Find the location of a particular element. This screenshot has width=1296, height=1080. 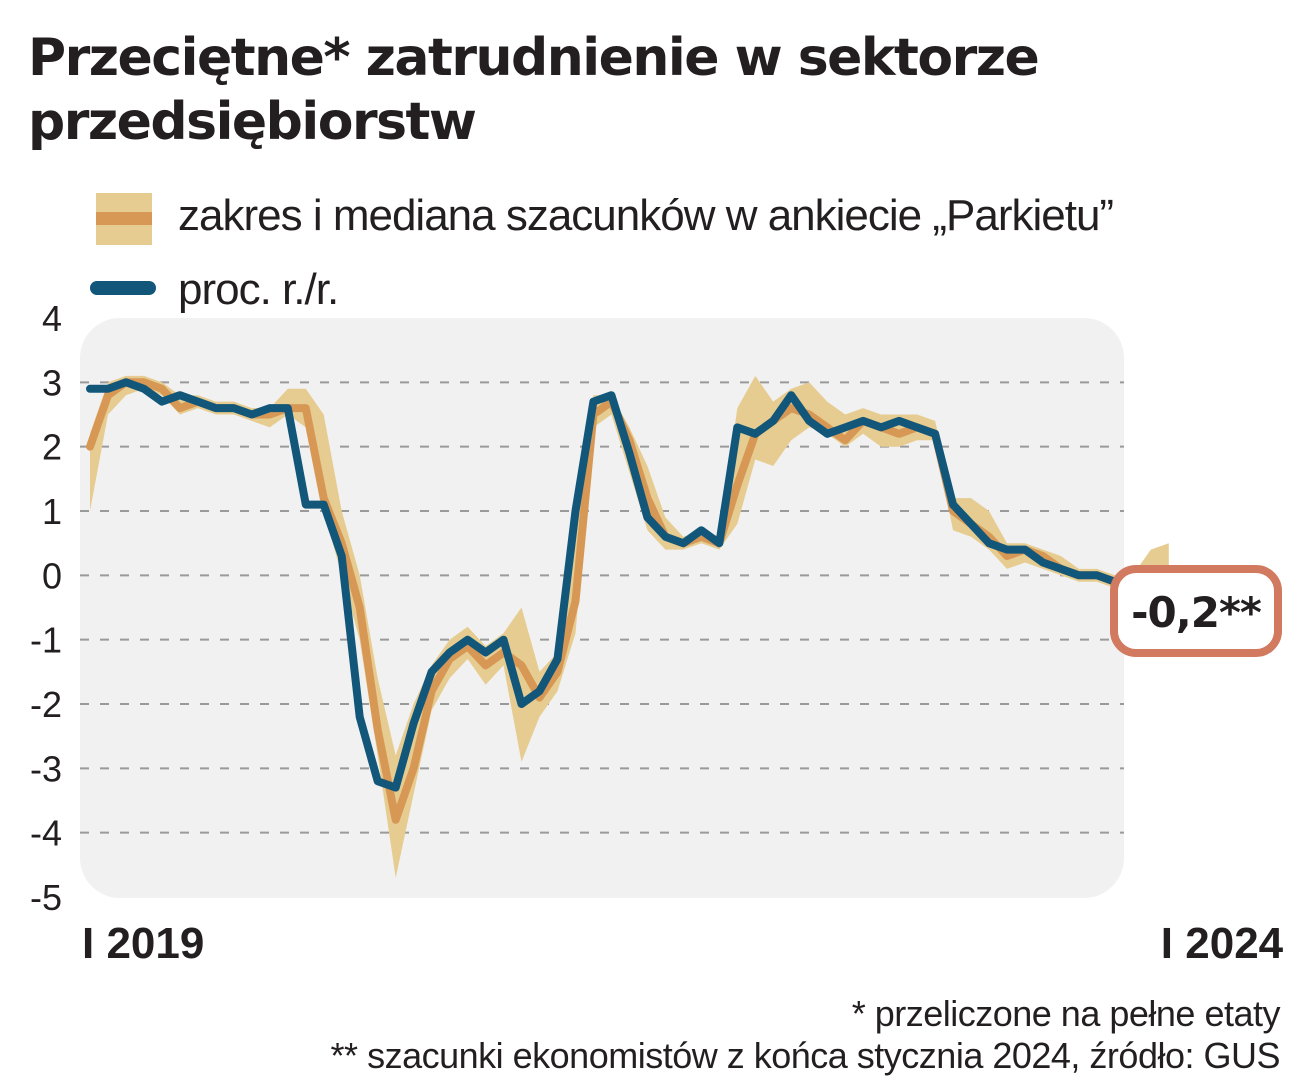

x-axis-label: I 2019 is located at coordinates (143, 943).